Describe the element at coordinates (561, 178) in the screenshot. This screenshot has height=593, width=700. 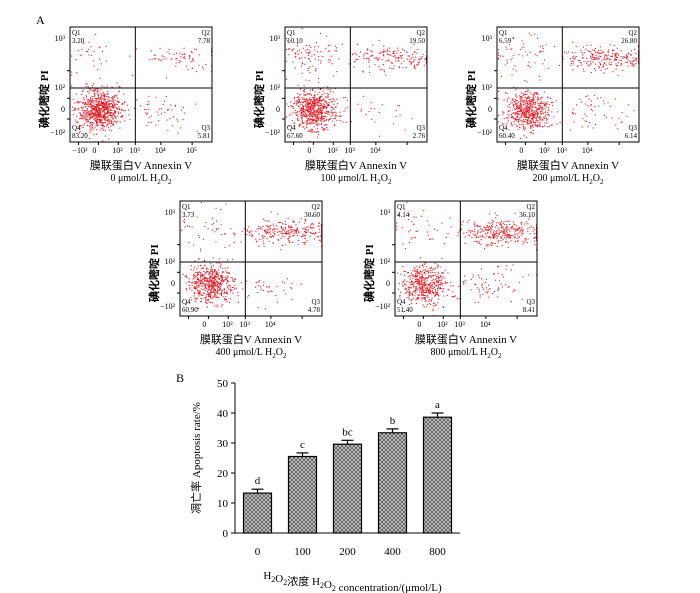
I see `concentration-text: 200 μmol/L H` at that location.